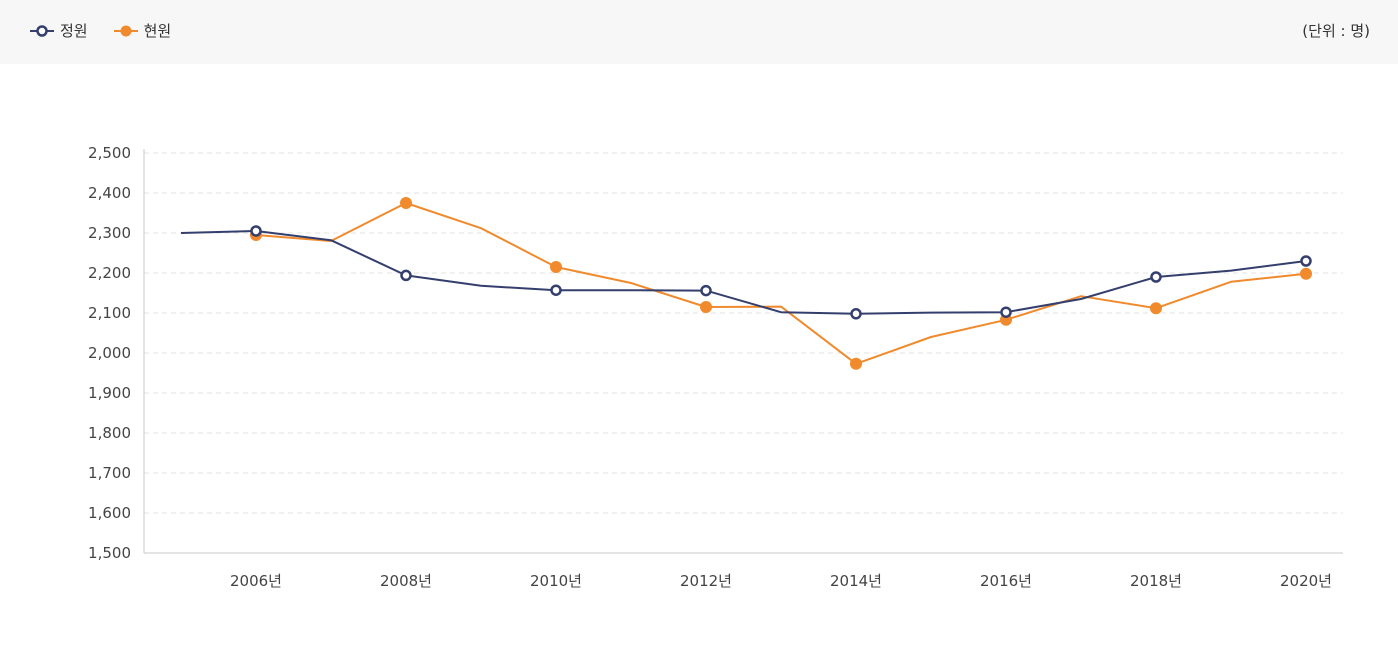 Image resolution: width=1398 pixels, height=653 pixels. I want to click on chart-legend: 정원 현원, so click(113, 31).